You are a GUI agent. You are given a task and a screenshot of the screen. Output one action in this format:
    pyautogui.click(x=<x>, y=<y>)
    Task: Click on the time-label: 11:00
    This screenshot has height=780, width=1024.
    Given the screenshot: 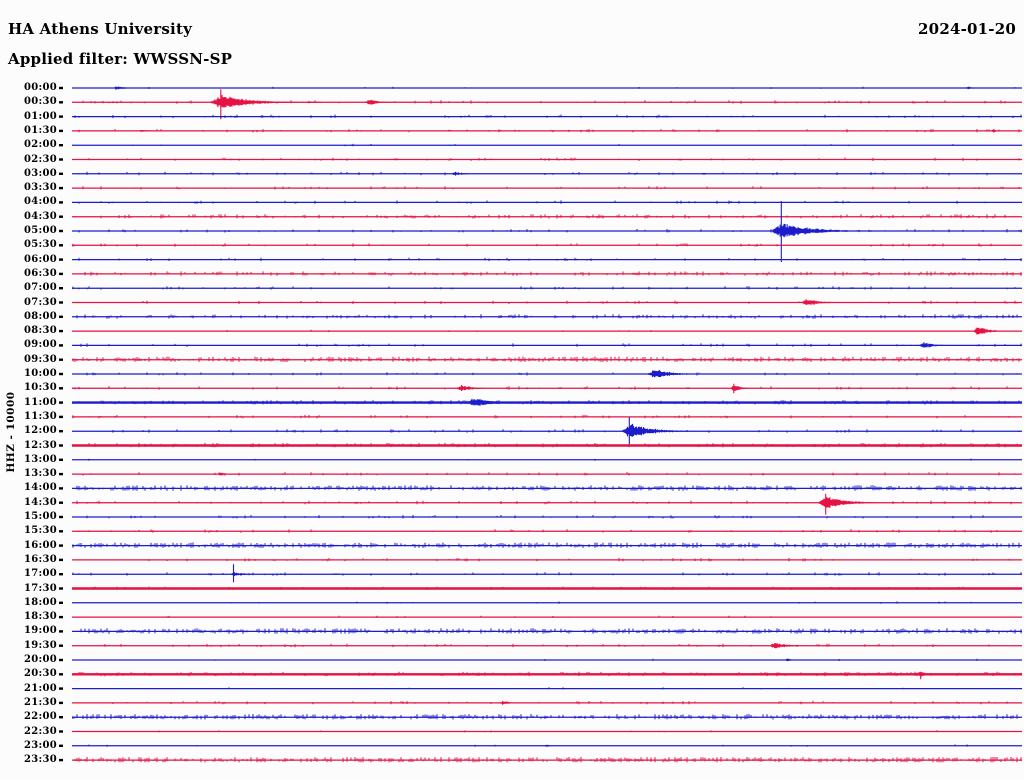 What is the action you would take?
    pyautogui.click(x=40, y=402)
    